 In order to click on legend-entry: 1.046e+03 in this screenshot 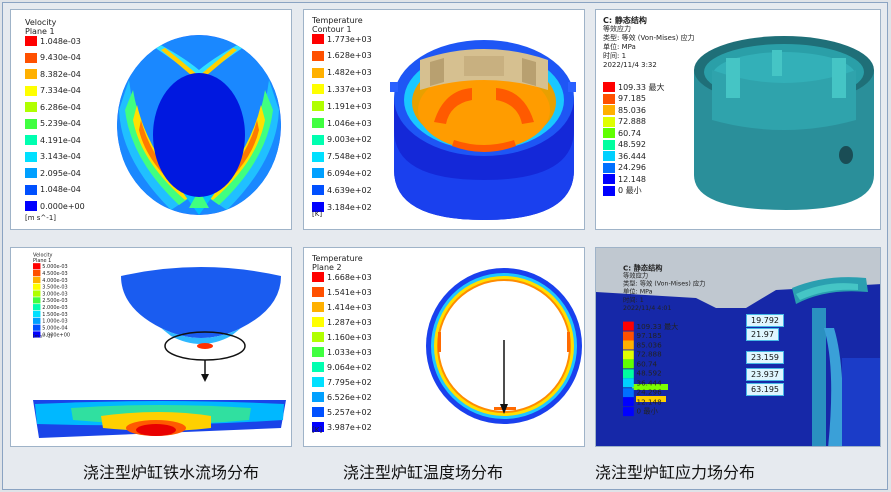, I will do `click(342, 123)`.